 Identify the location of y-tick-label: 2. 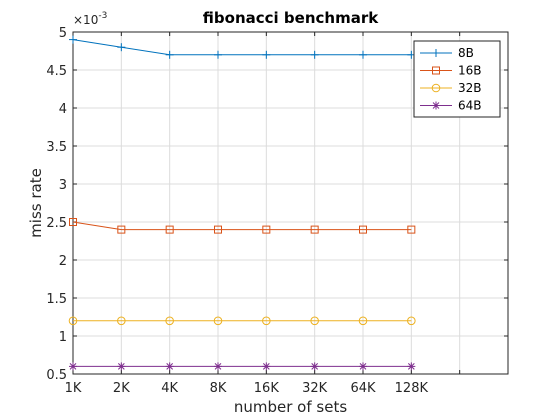
(63, 261).